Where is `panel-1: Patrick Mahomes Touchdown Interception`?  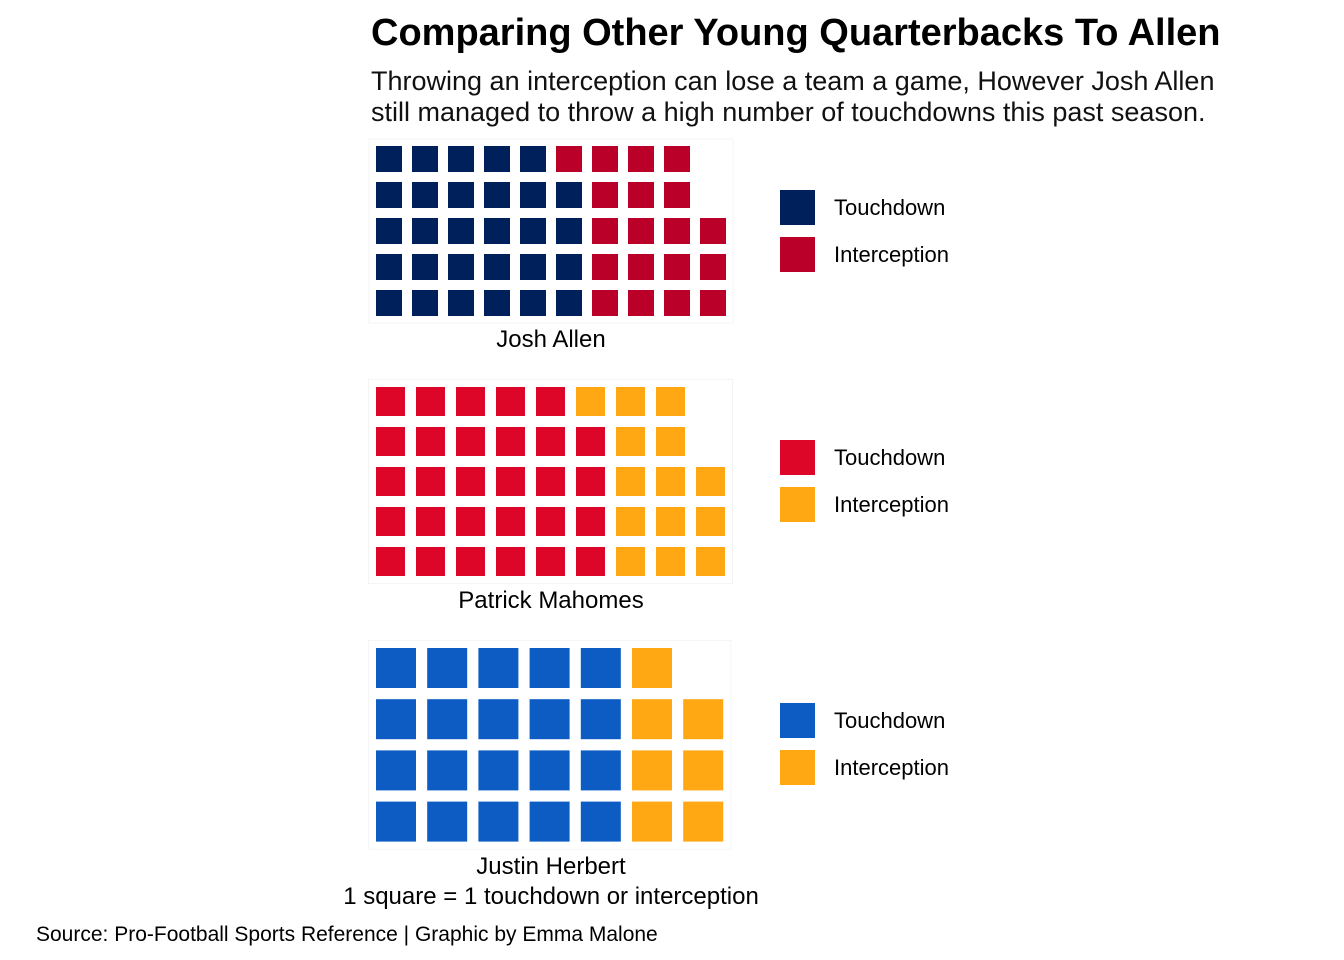 panel-1: Patrick Mahomes Touchdown Interception is located at coordinates (658, 496).